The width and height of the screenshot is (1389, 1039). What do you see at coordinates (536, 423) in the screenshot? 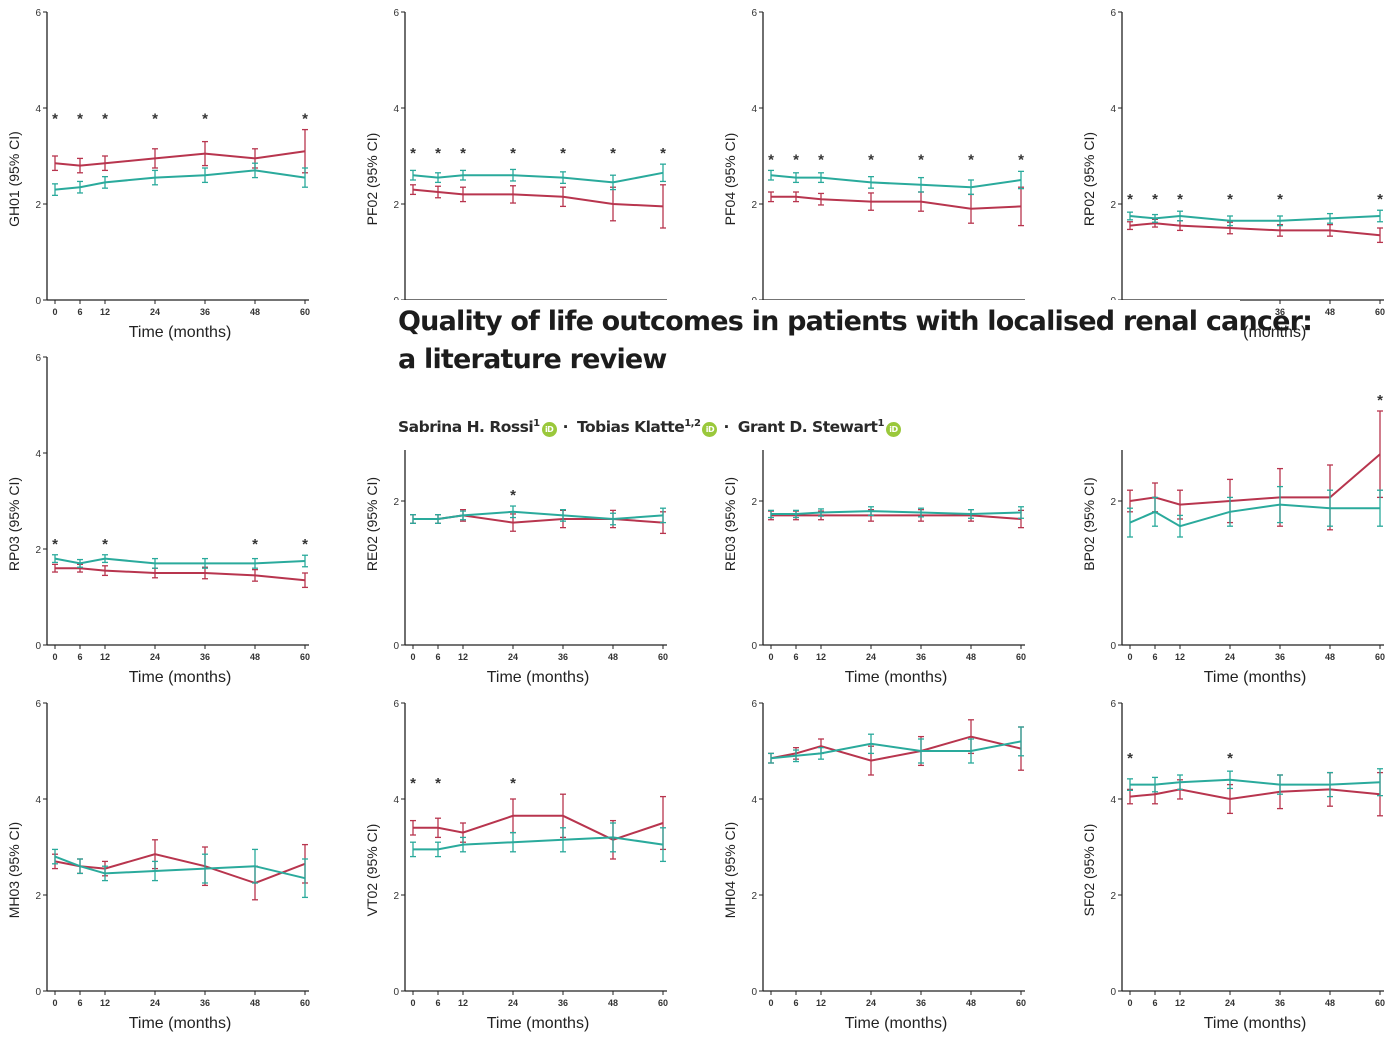
I see `author-affiliation: 1` at bounding box center [536, 423].